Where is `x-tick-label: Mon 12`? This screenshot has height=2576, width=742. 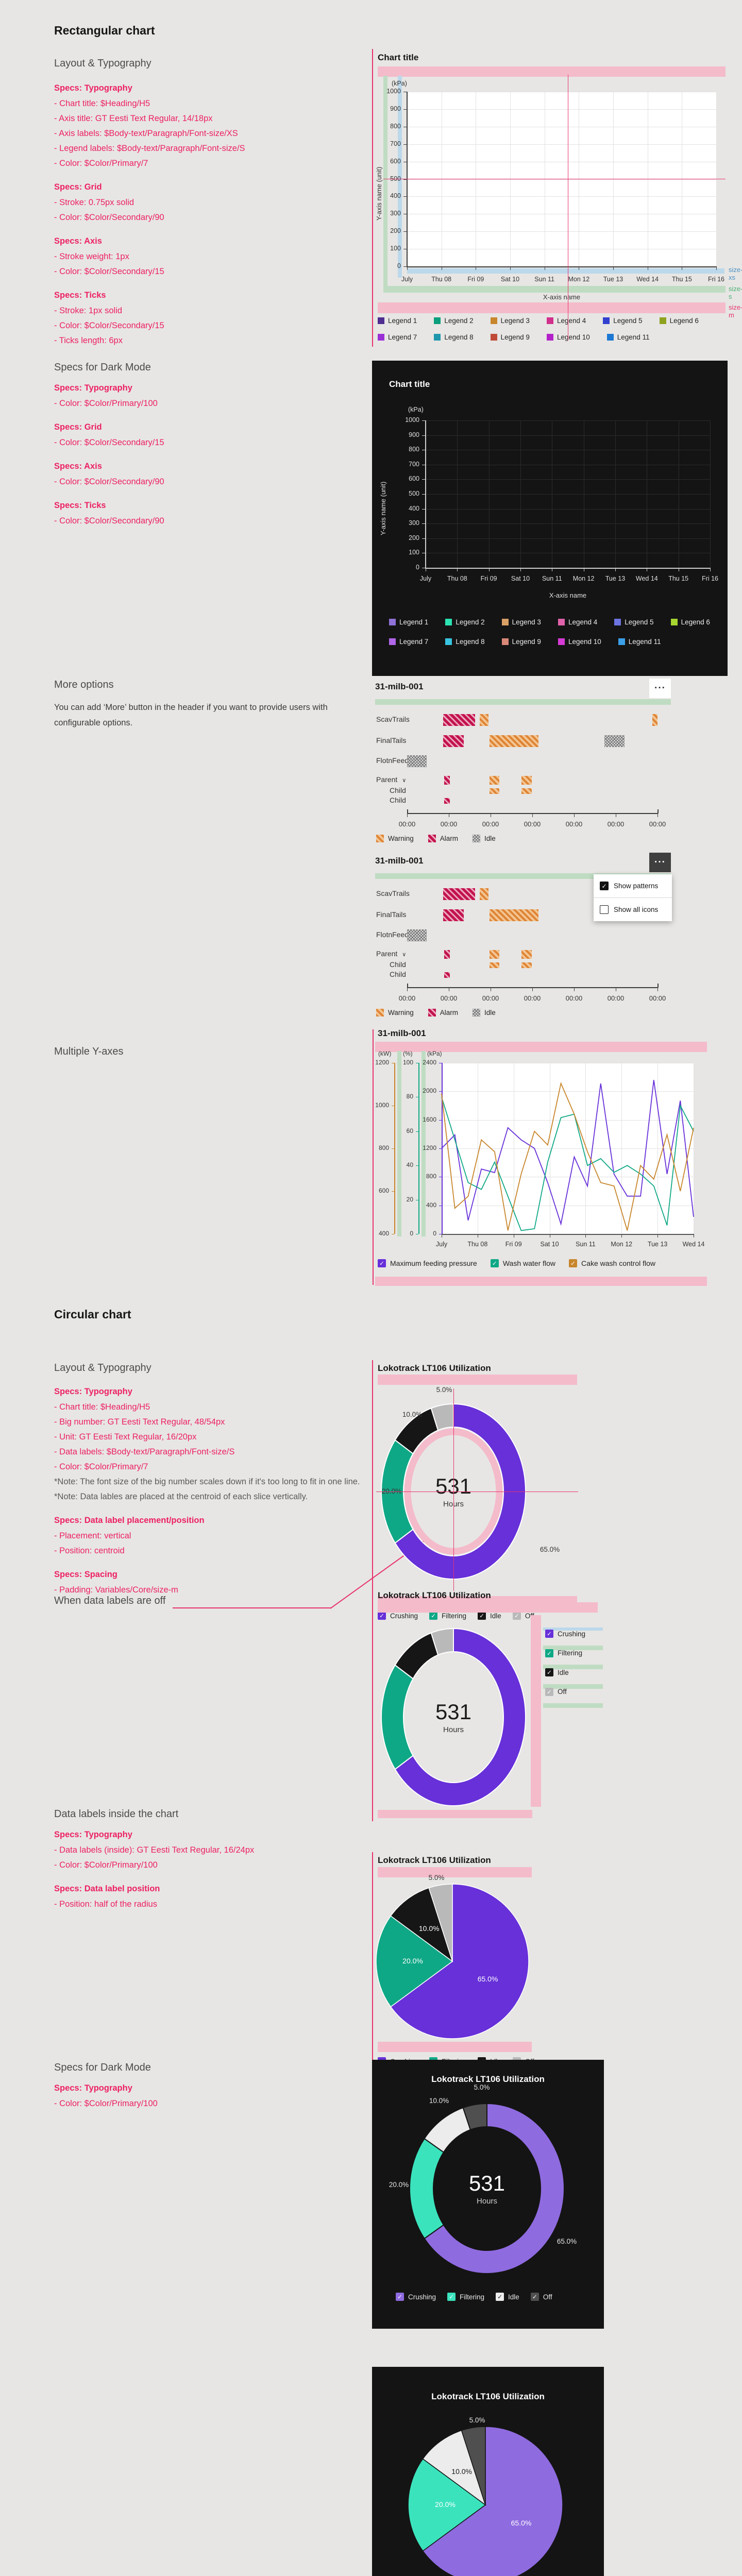
x-tick-label: Mon 12 is located at coordinates (622, 1244).